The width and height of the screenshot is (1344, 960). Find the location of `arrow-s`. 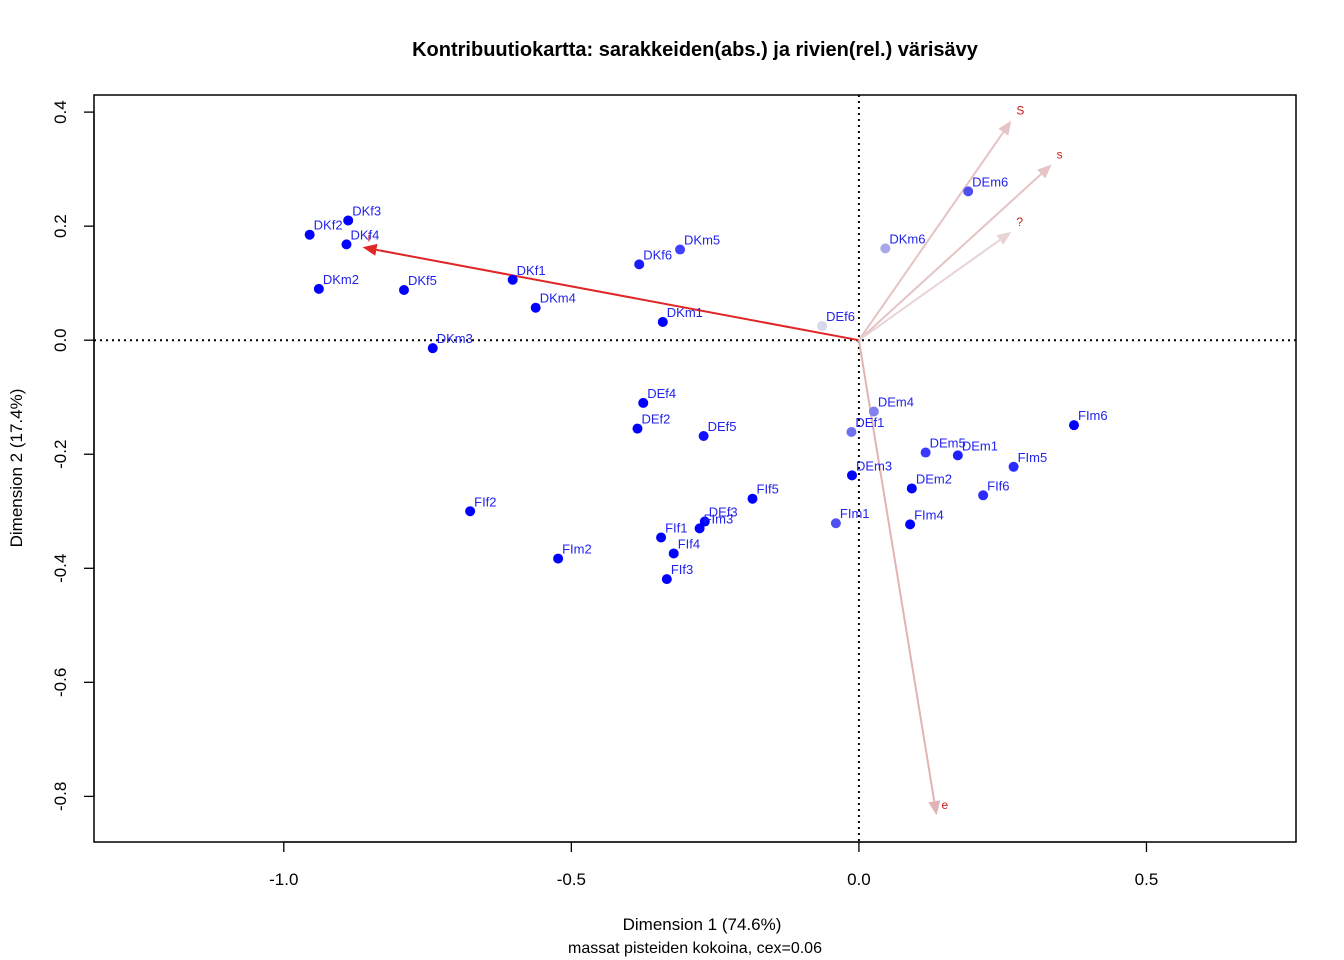

arrow-s is located at coordinates (950, 257).